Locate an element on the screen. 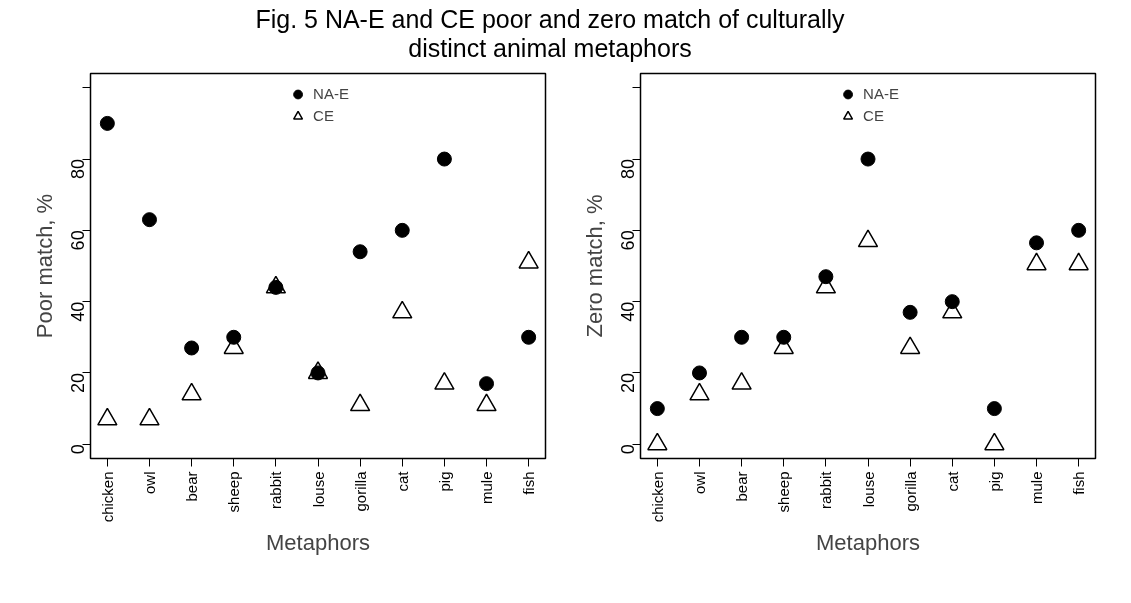  chart-title: Fig. 5 NA-E and CE poor and zero match of culturally distinct animal metaphors is located at coordinates (550, 34).